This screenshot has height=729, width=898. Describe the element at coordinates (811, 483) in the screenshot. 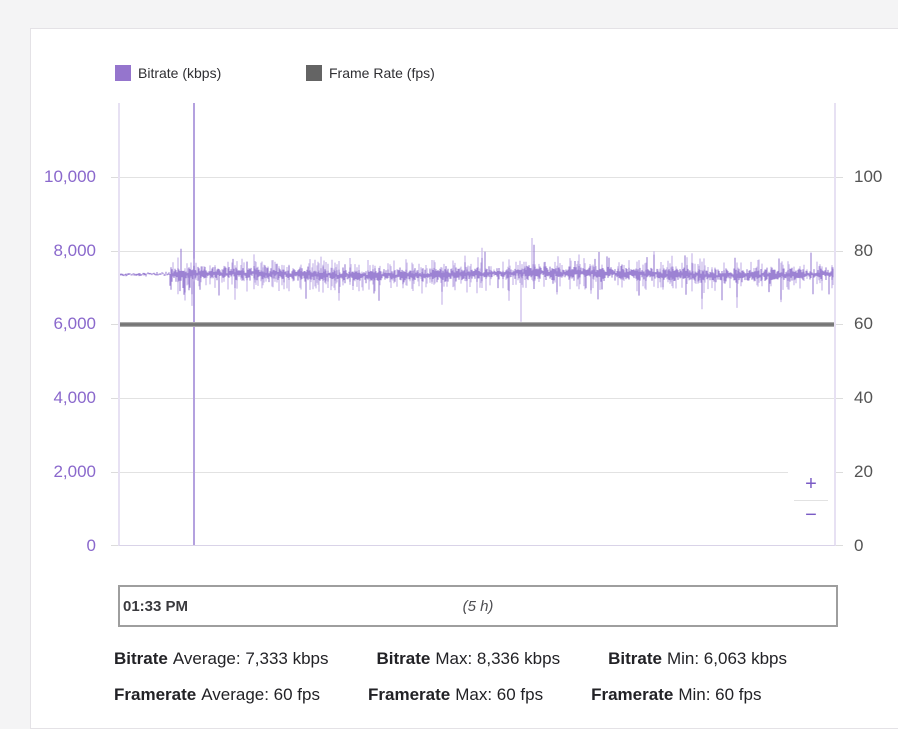

I see `zoom-in-button: +` at that location.